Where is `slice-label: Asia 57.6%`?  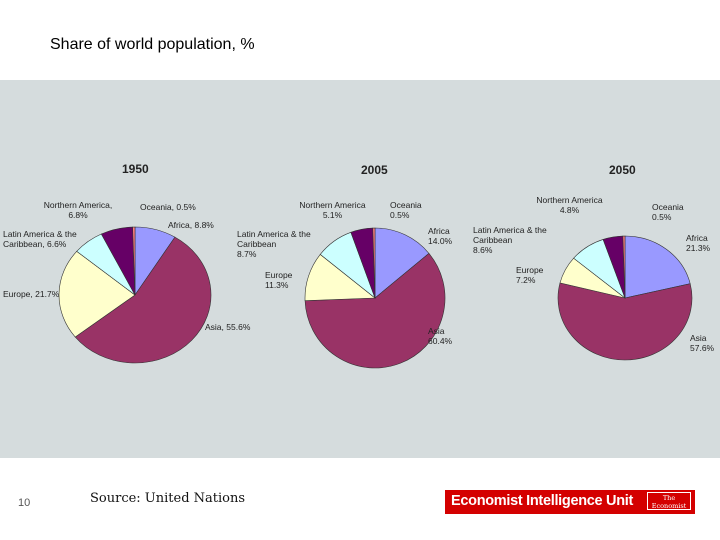 slice-label: Asia 57.6% is located at coordinates (705, 343).